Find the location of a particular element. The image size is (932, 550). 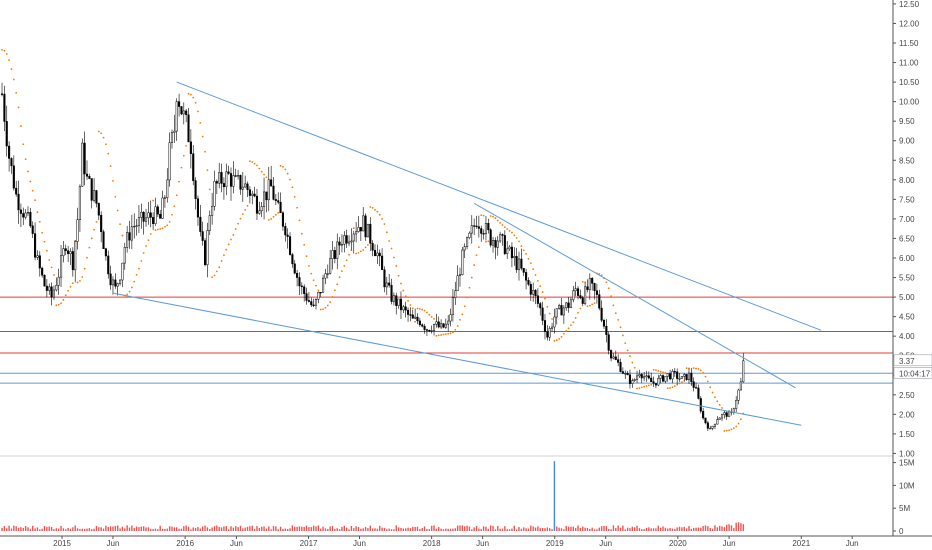

time-tick-label-3: Jun is located at coordinates (236, 543).